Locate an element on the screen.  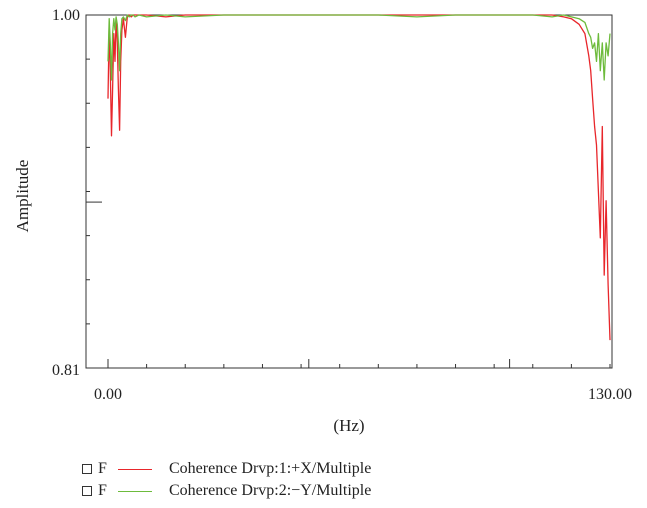
legend-checkbox-y is located at coordinates (87, 491).